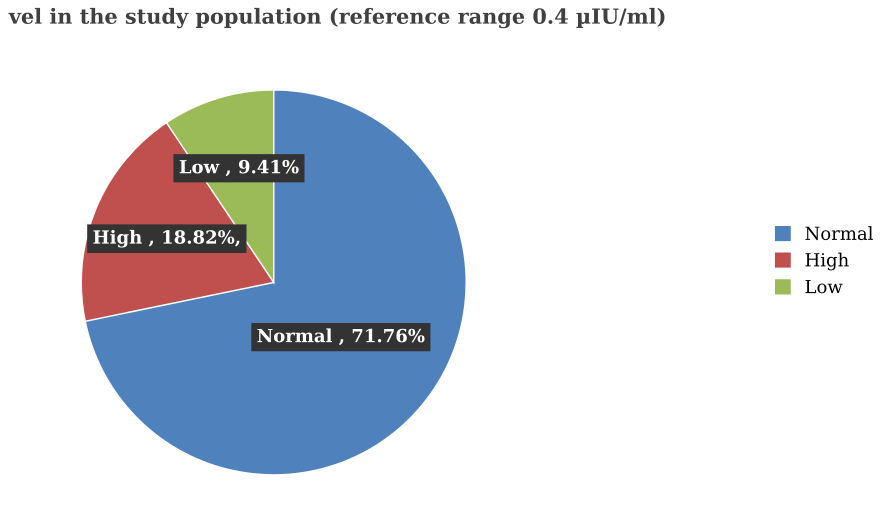  Describe the element at coordinates (827, 261) in the screenshot. I see `legend-label: High` at that location.